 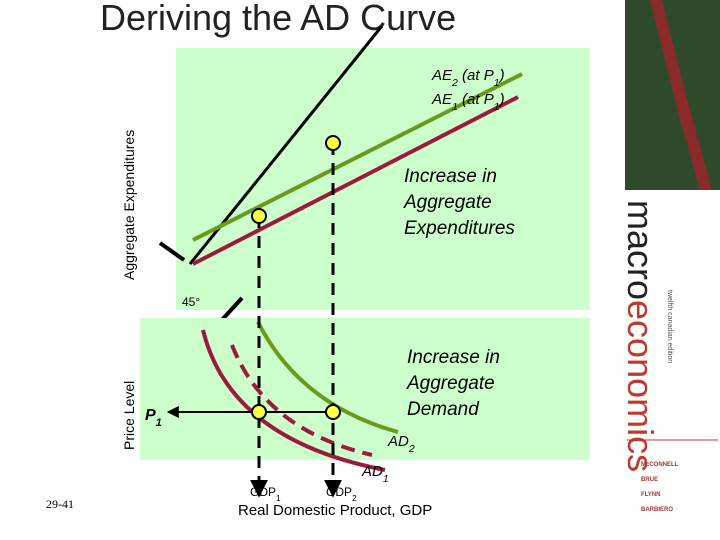 I want to click on ad2-label: AD2, so click(x=401, y=444).